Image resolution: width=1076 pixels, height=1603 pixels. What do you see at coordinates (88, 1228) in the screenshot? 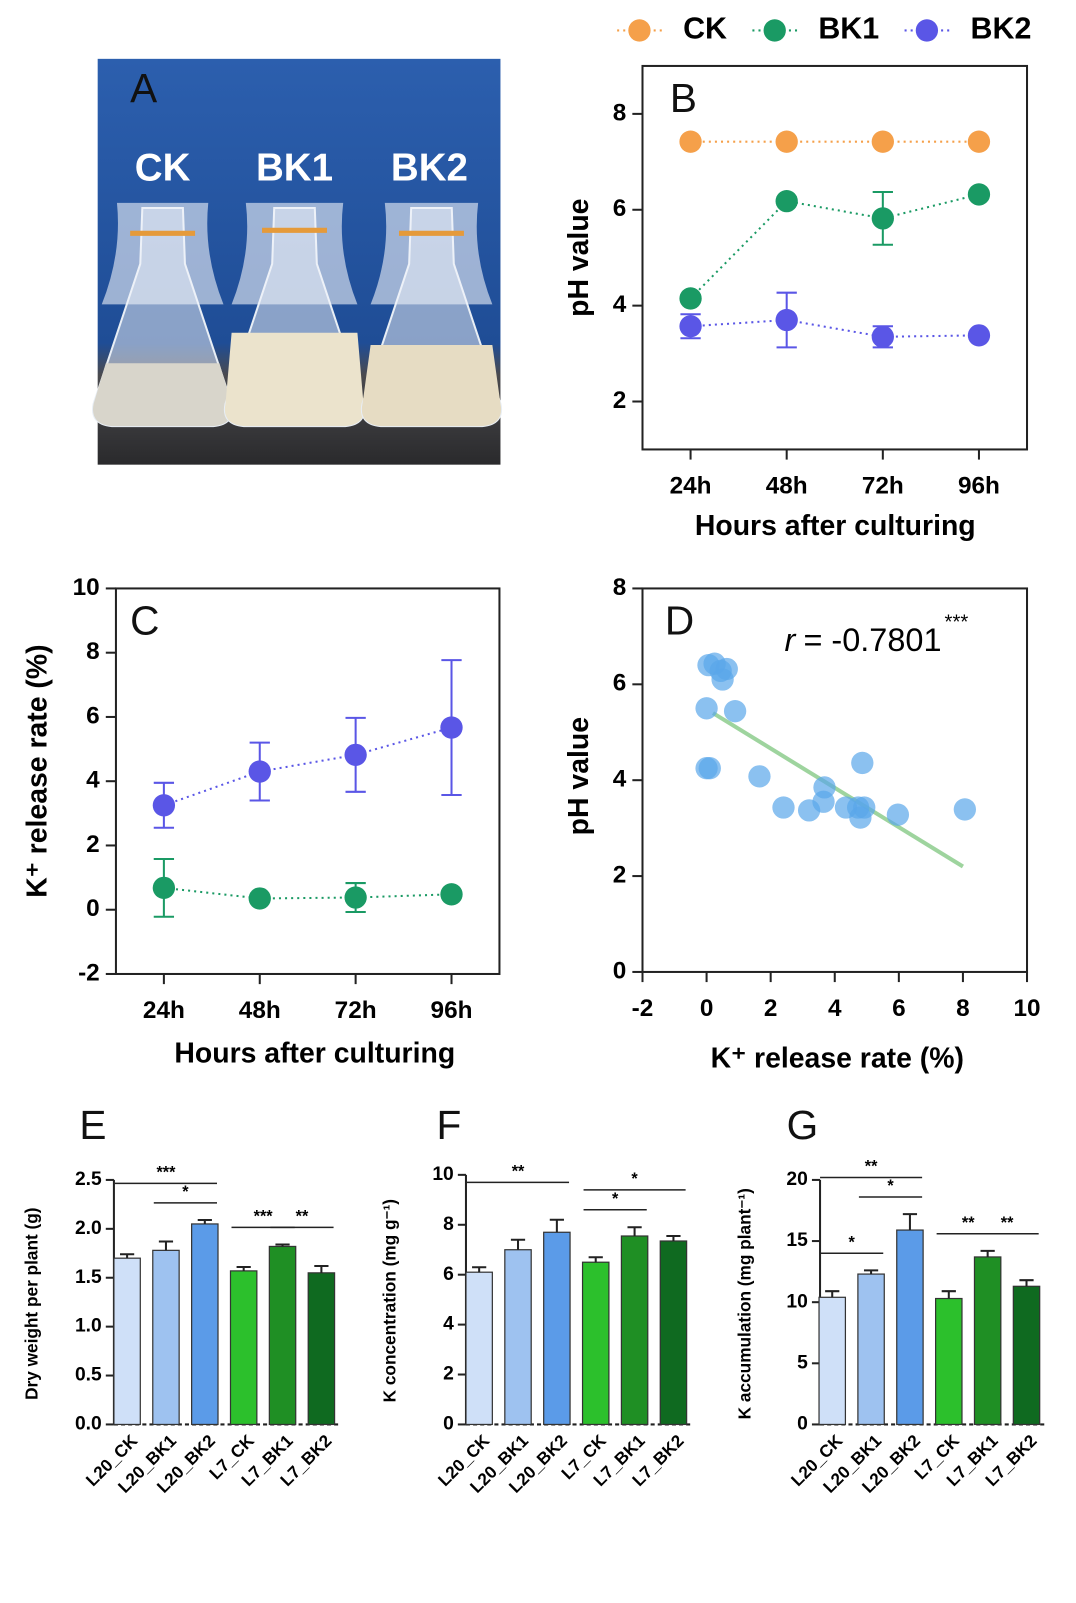
I see `y-tick-label: 2.0` at bounding box center [88, 1228].